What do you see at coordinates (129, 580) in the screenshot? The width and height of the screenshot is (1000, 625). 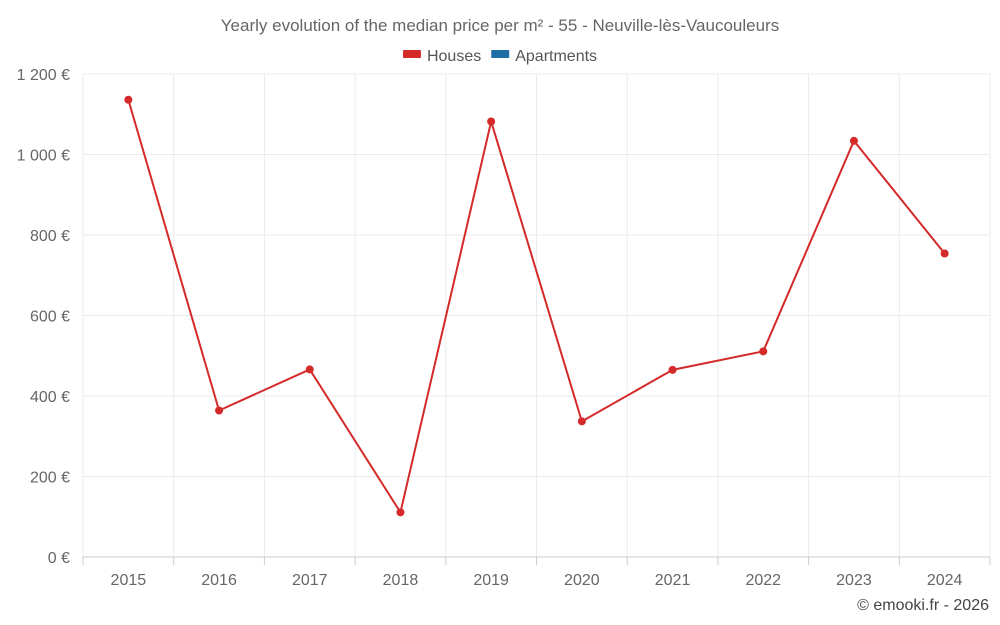 I see `x-tick-label: 2015` at bounding box center [129, 580].